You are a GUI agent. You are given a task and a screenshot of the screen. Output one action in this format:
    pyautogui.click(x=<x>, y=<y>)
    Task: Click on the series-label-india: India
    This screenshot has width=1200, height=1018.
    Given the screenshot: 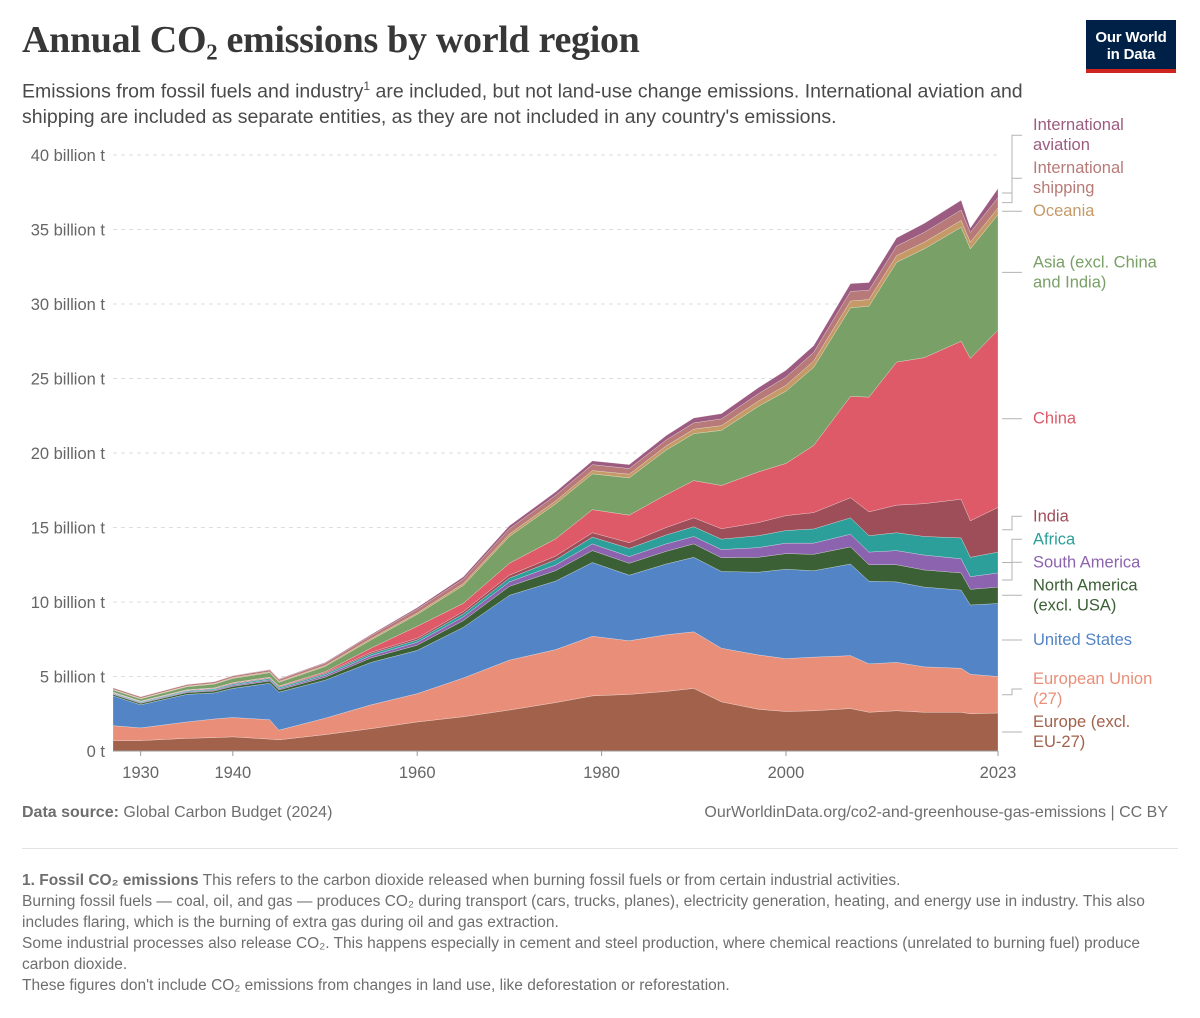 What is the action you would take?
    pyautogui.click(x=1051, y=516)
    